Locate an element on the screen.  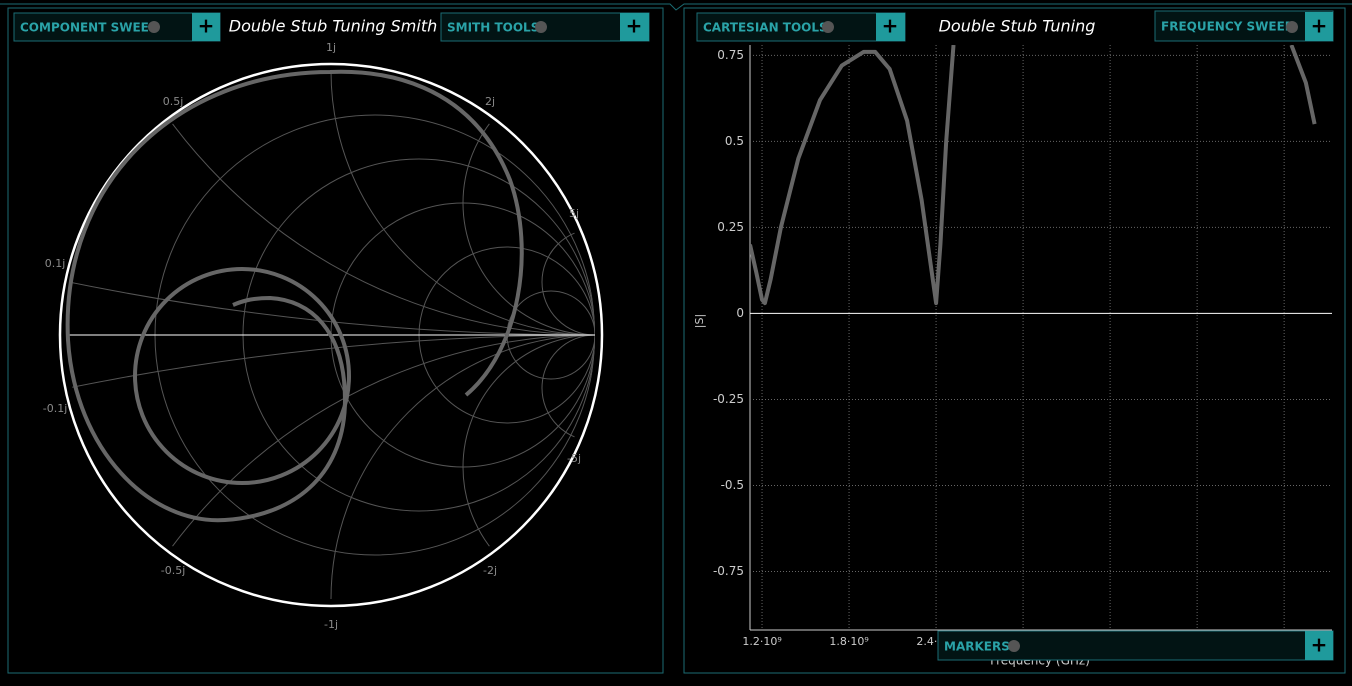
smith-label: -2j is located at coordinates (490, 570).